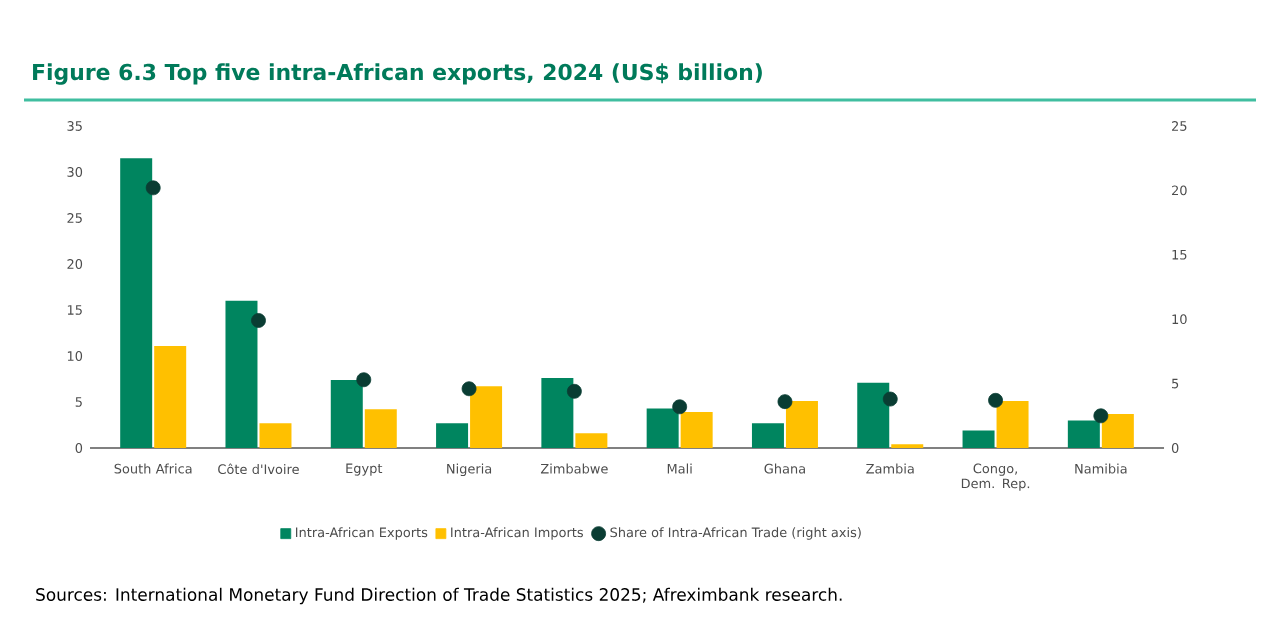 The height and width of the screenshot is (626, 1280). I want to click on chart-title: Figure 6.3 Top five intra-African exports, 2024 (US$ billion), so click(397, 74).